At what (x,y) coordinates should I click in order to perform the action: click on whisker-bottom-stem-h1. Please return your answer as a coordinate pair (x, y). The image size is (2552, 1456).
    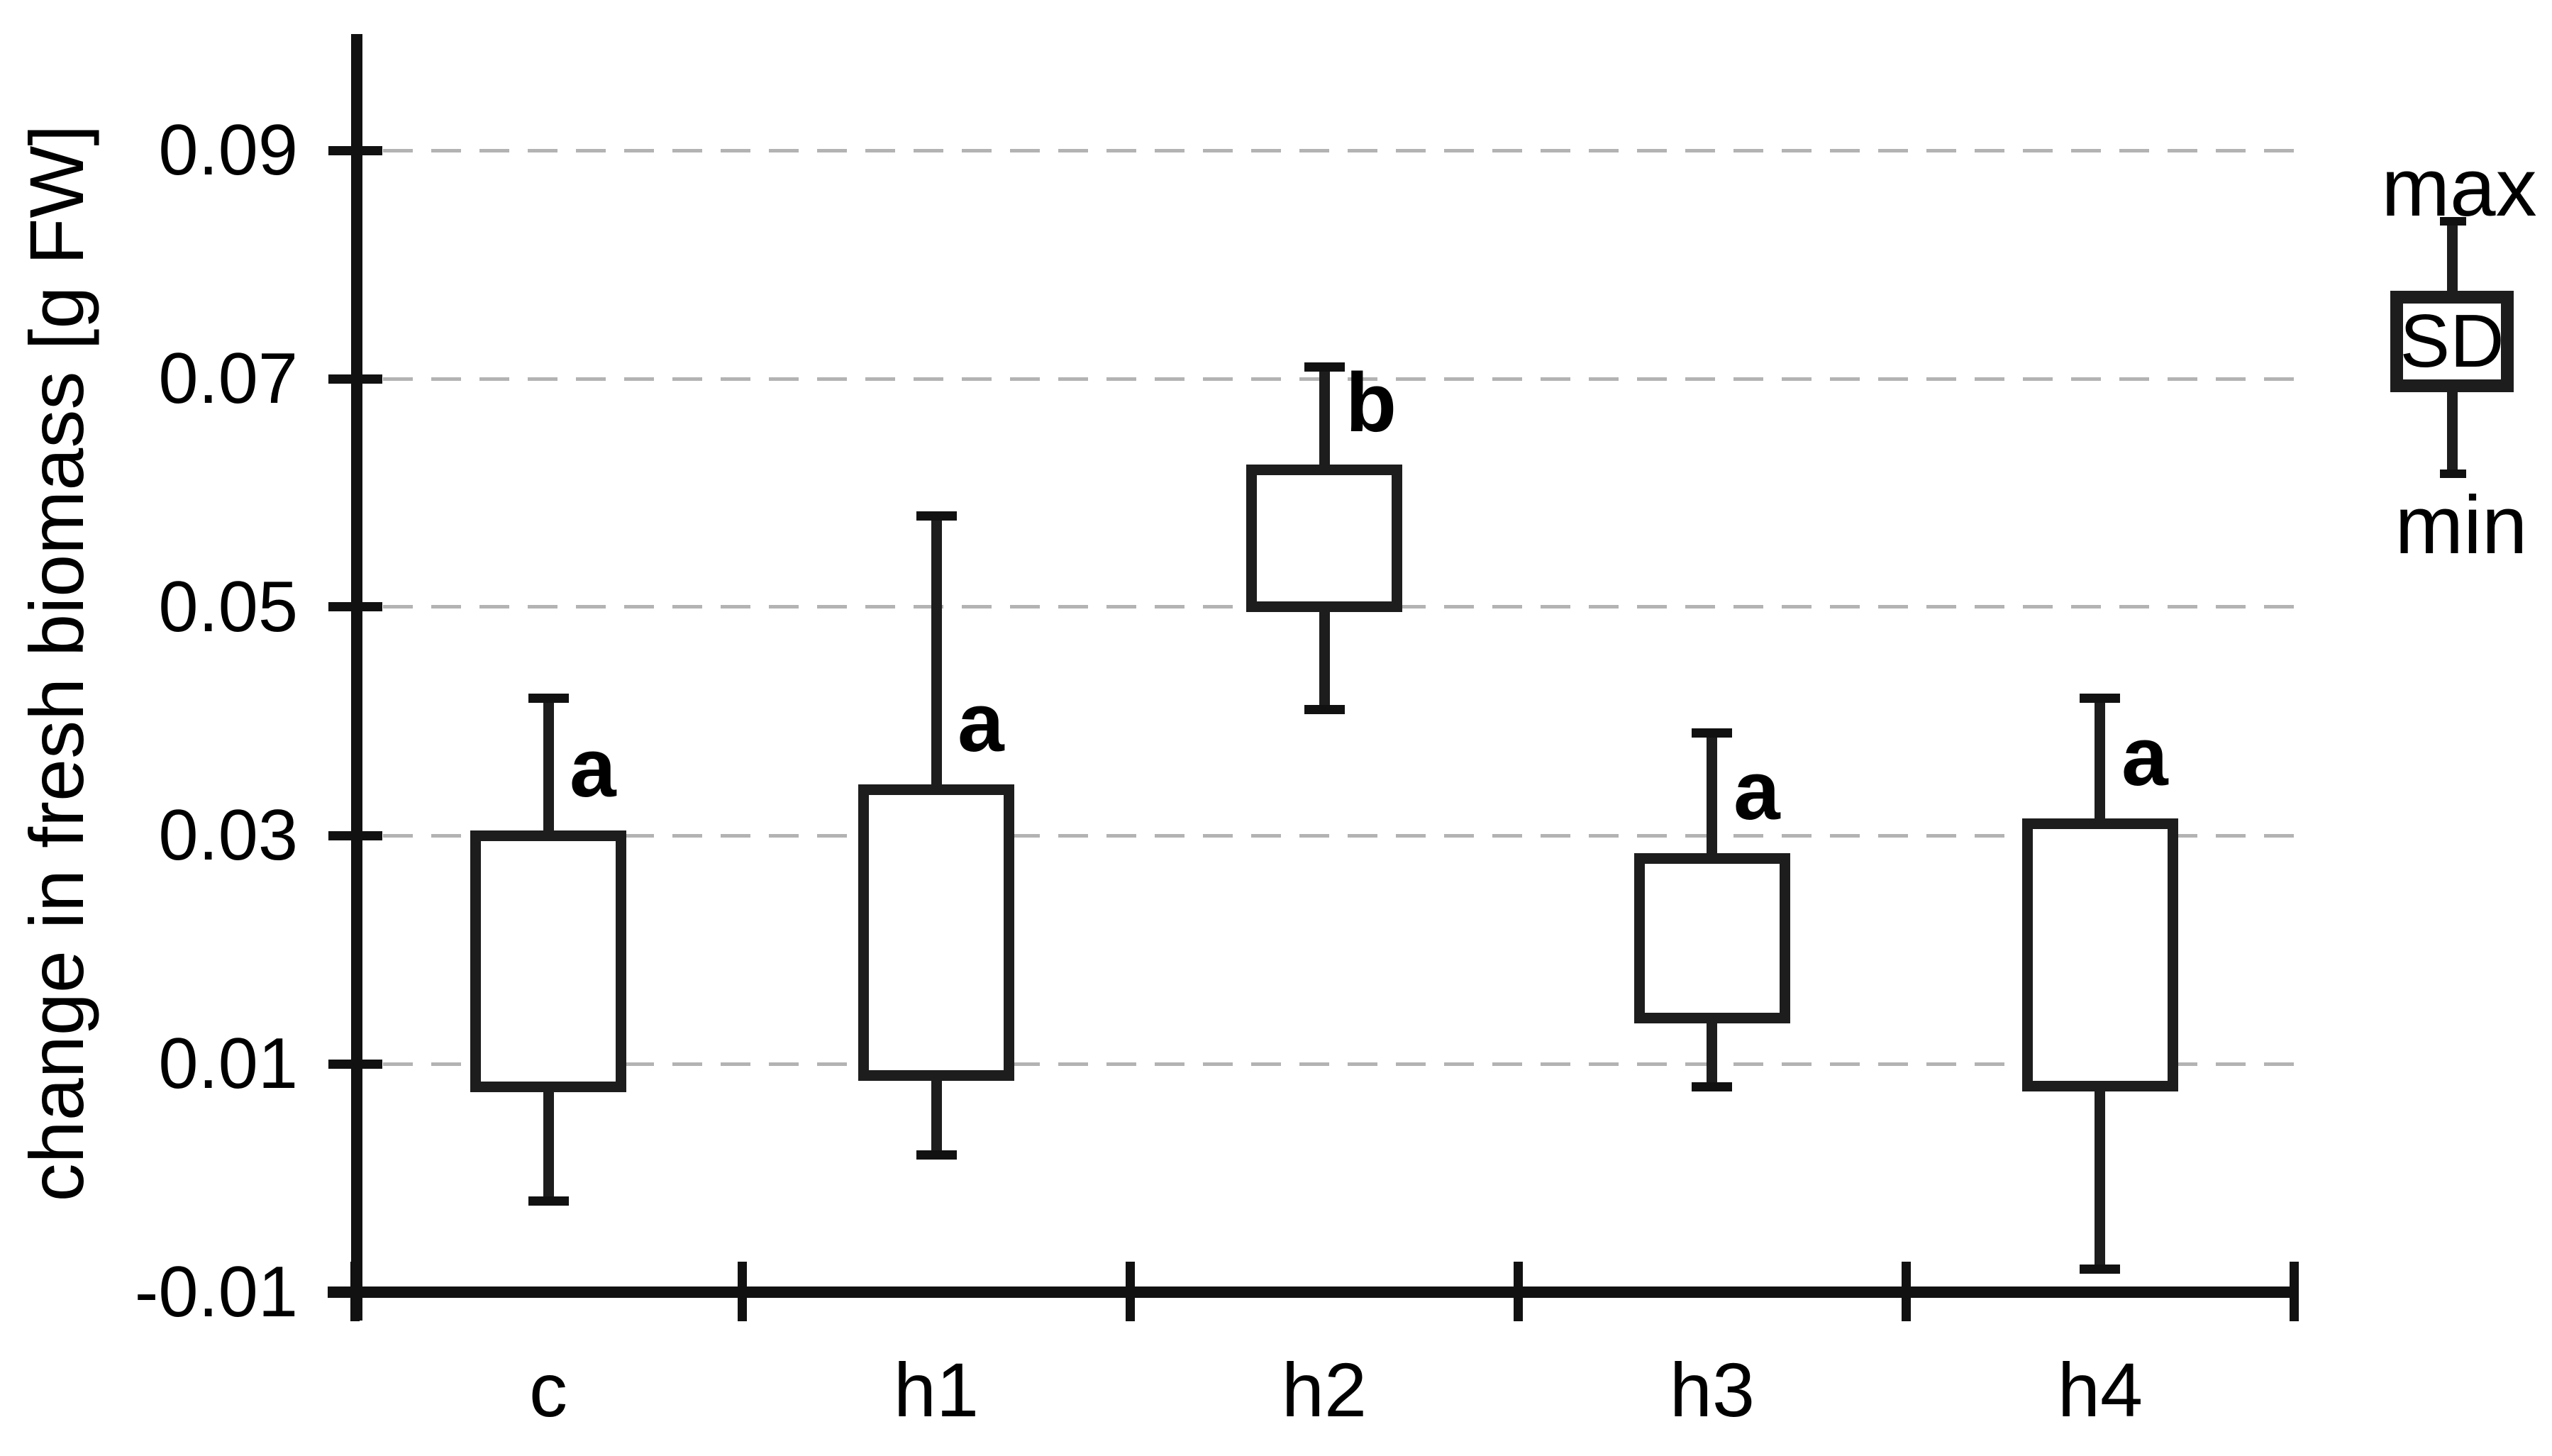
    Looking at the image, I should click on (936, 1112).